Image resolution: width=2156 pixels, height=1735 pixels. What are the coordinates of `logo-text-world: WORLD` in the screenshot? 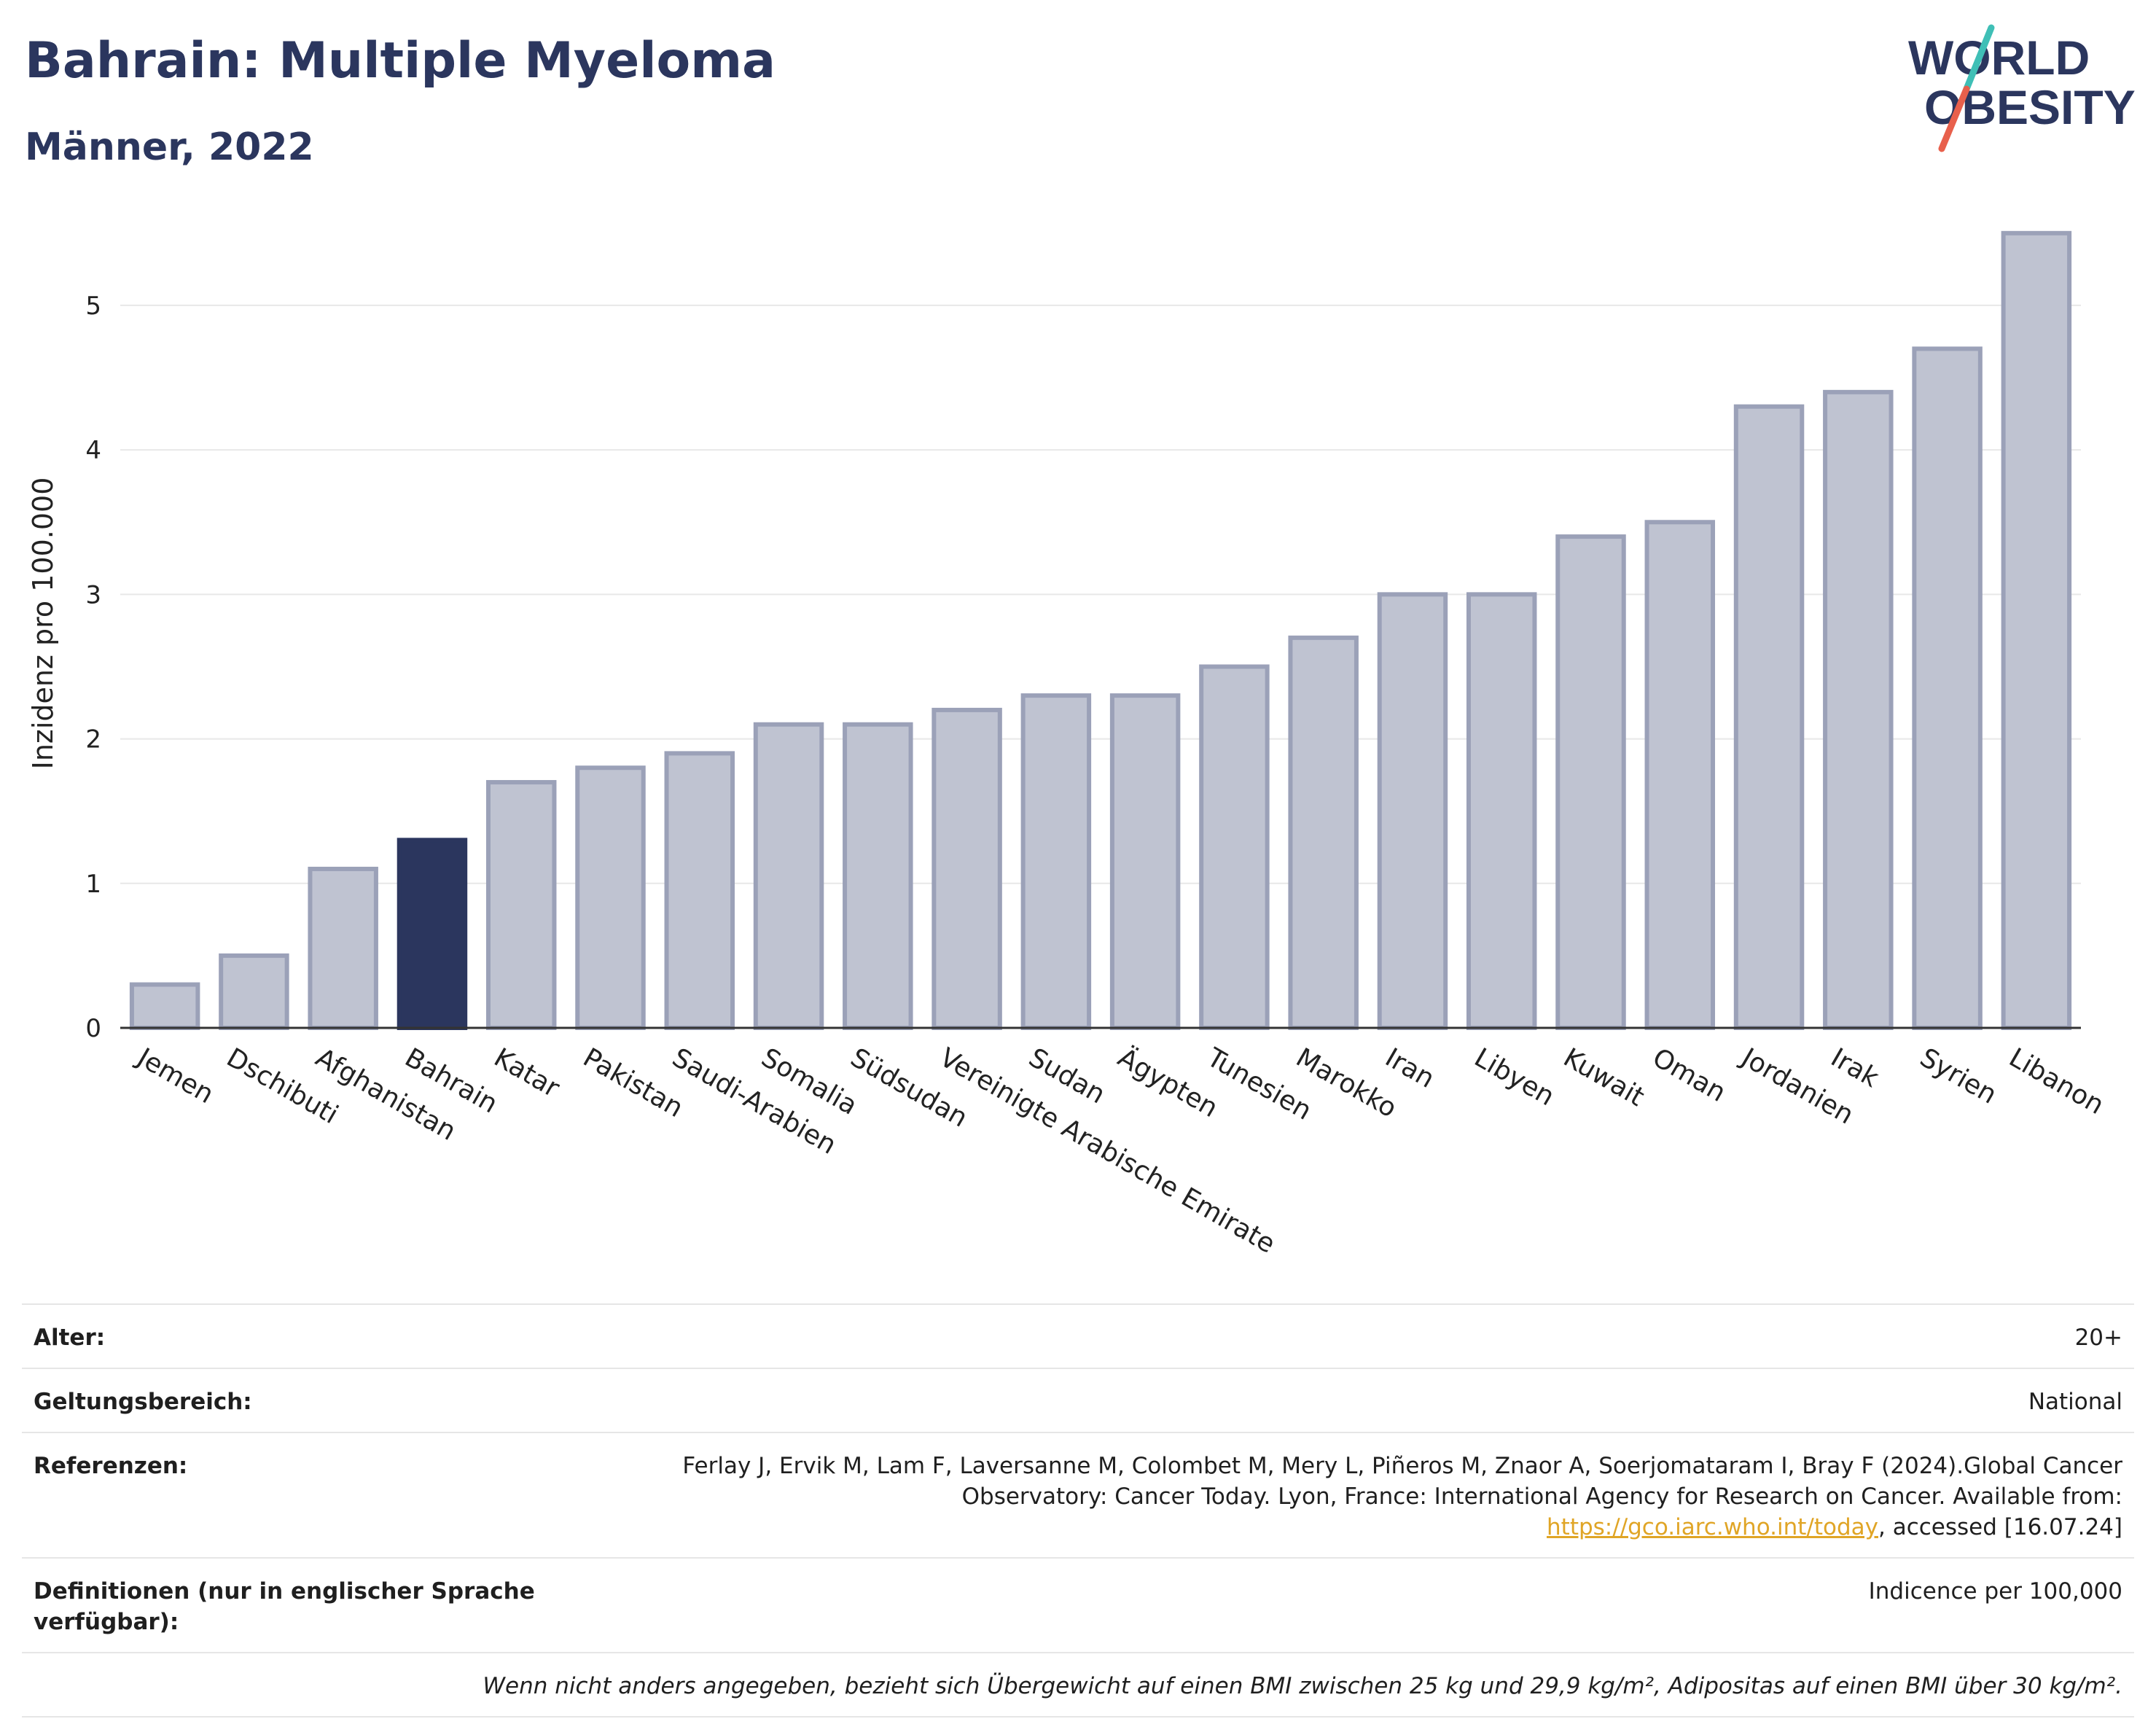 It's located at (1999, 58).